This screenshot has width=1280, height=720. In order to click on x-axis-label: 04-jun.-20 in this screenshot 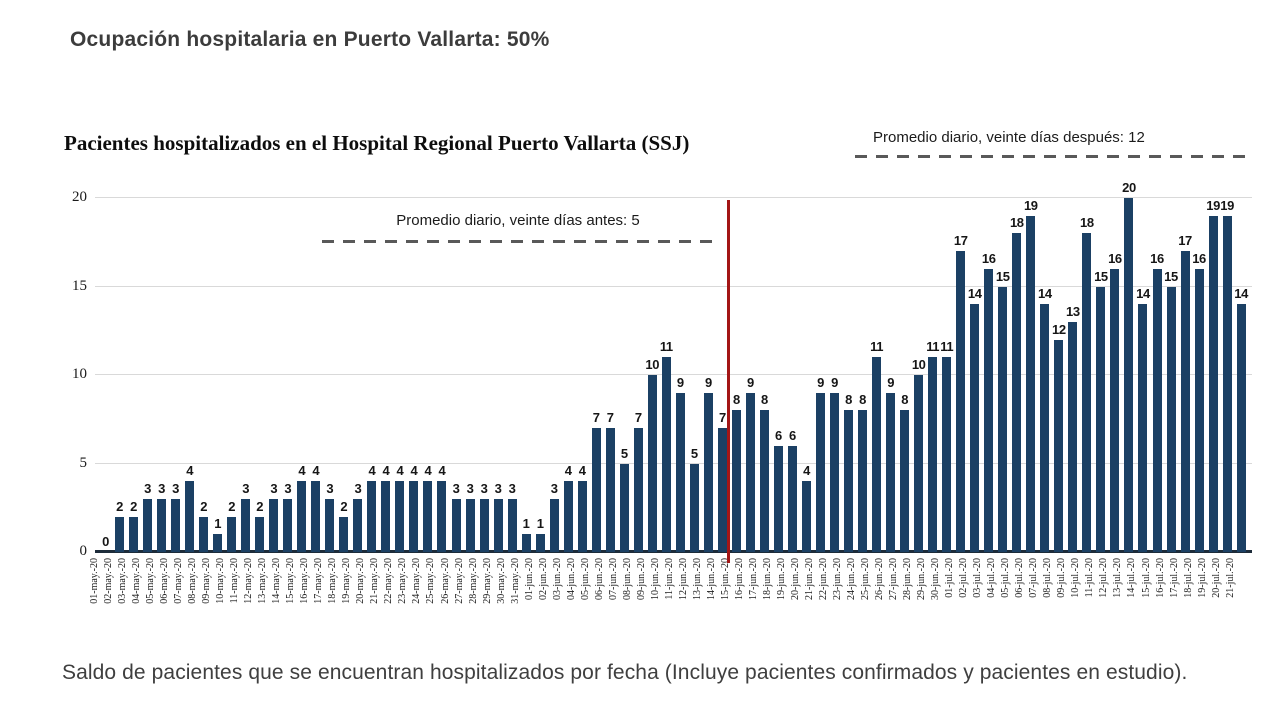, I will do `click(571, 579)`.